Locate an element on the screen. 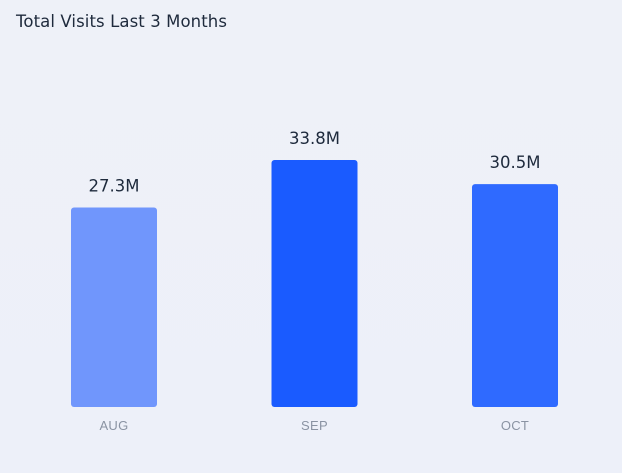  tick-labels-group: AUG SEP OCT is located at coordinates (314, 425).